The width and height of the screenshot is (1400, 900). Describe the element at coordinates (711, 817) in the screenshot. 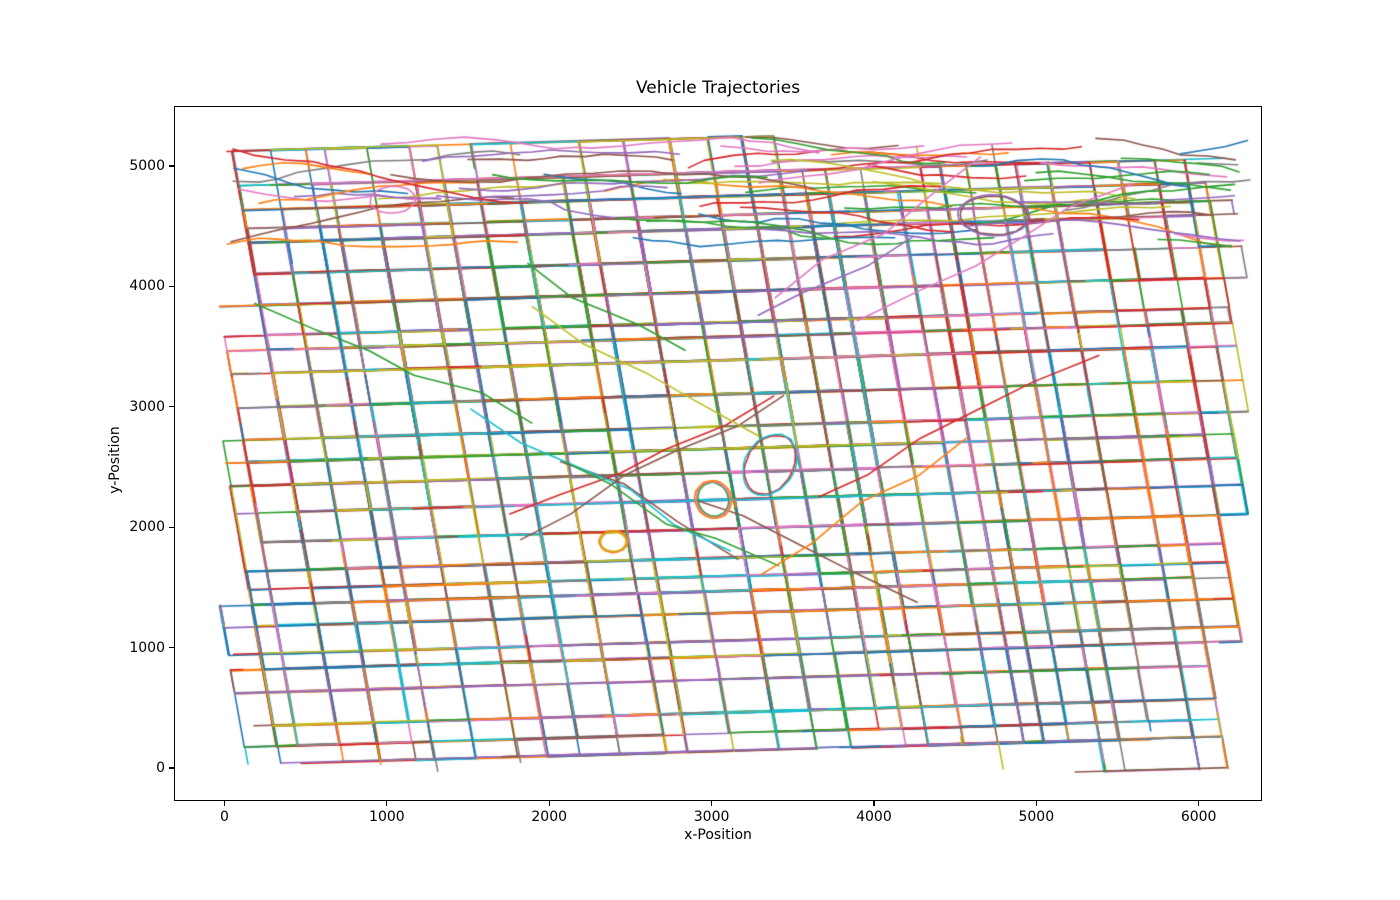

I see `x-tick-label: 3000` at that location.